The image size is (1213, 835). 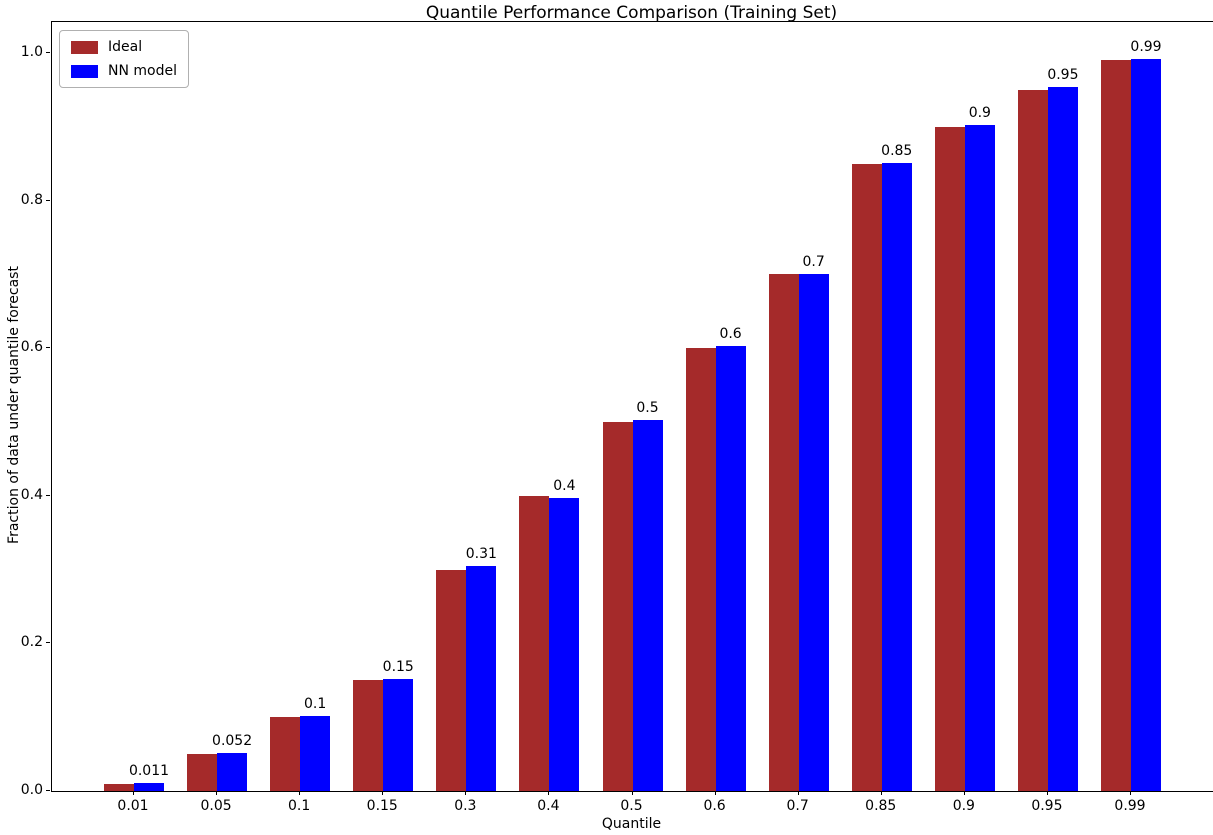 I want to click on x-tick-0.5, so click(x=632, y=793).